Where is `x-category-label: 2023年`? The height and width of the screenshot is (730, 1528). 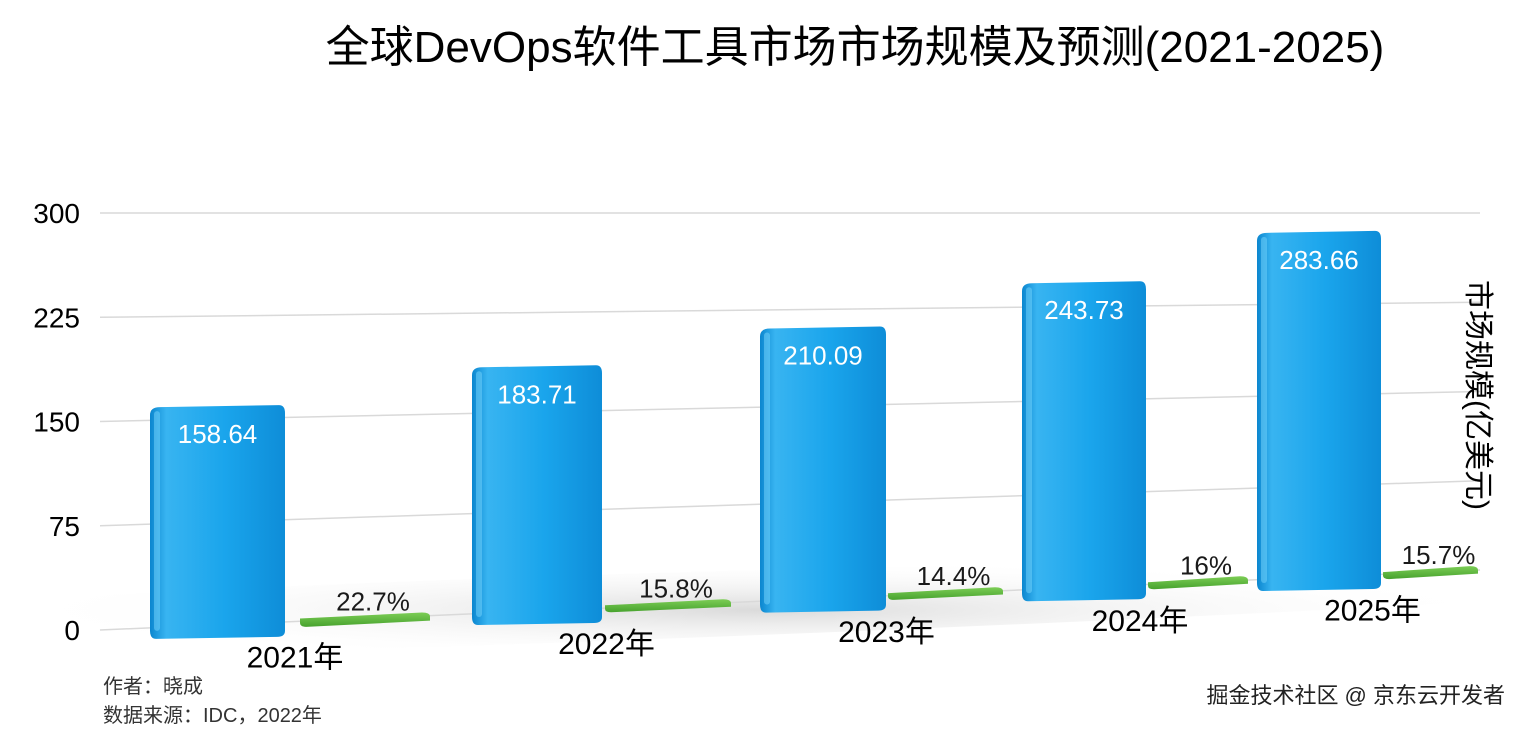
x-category-label: 2023年 is located at coordinates (886, 632).